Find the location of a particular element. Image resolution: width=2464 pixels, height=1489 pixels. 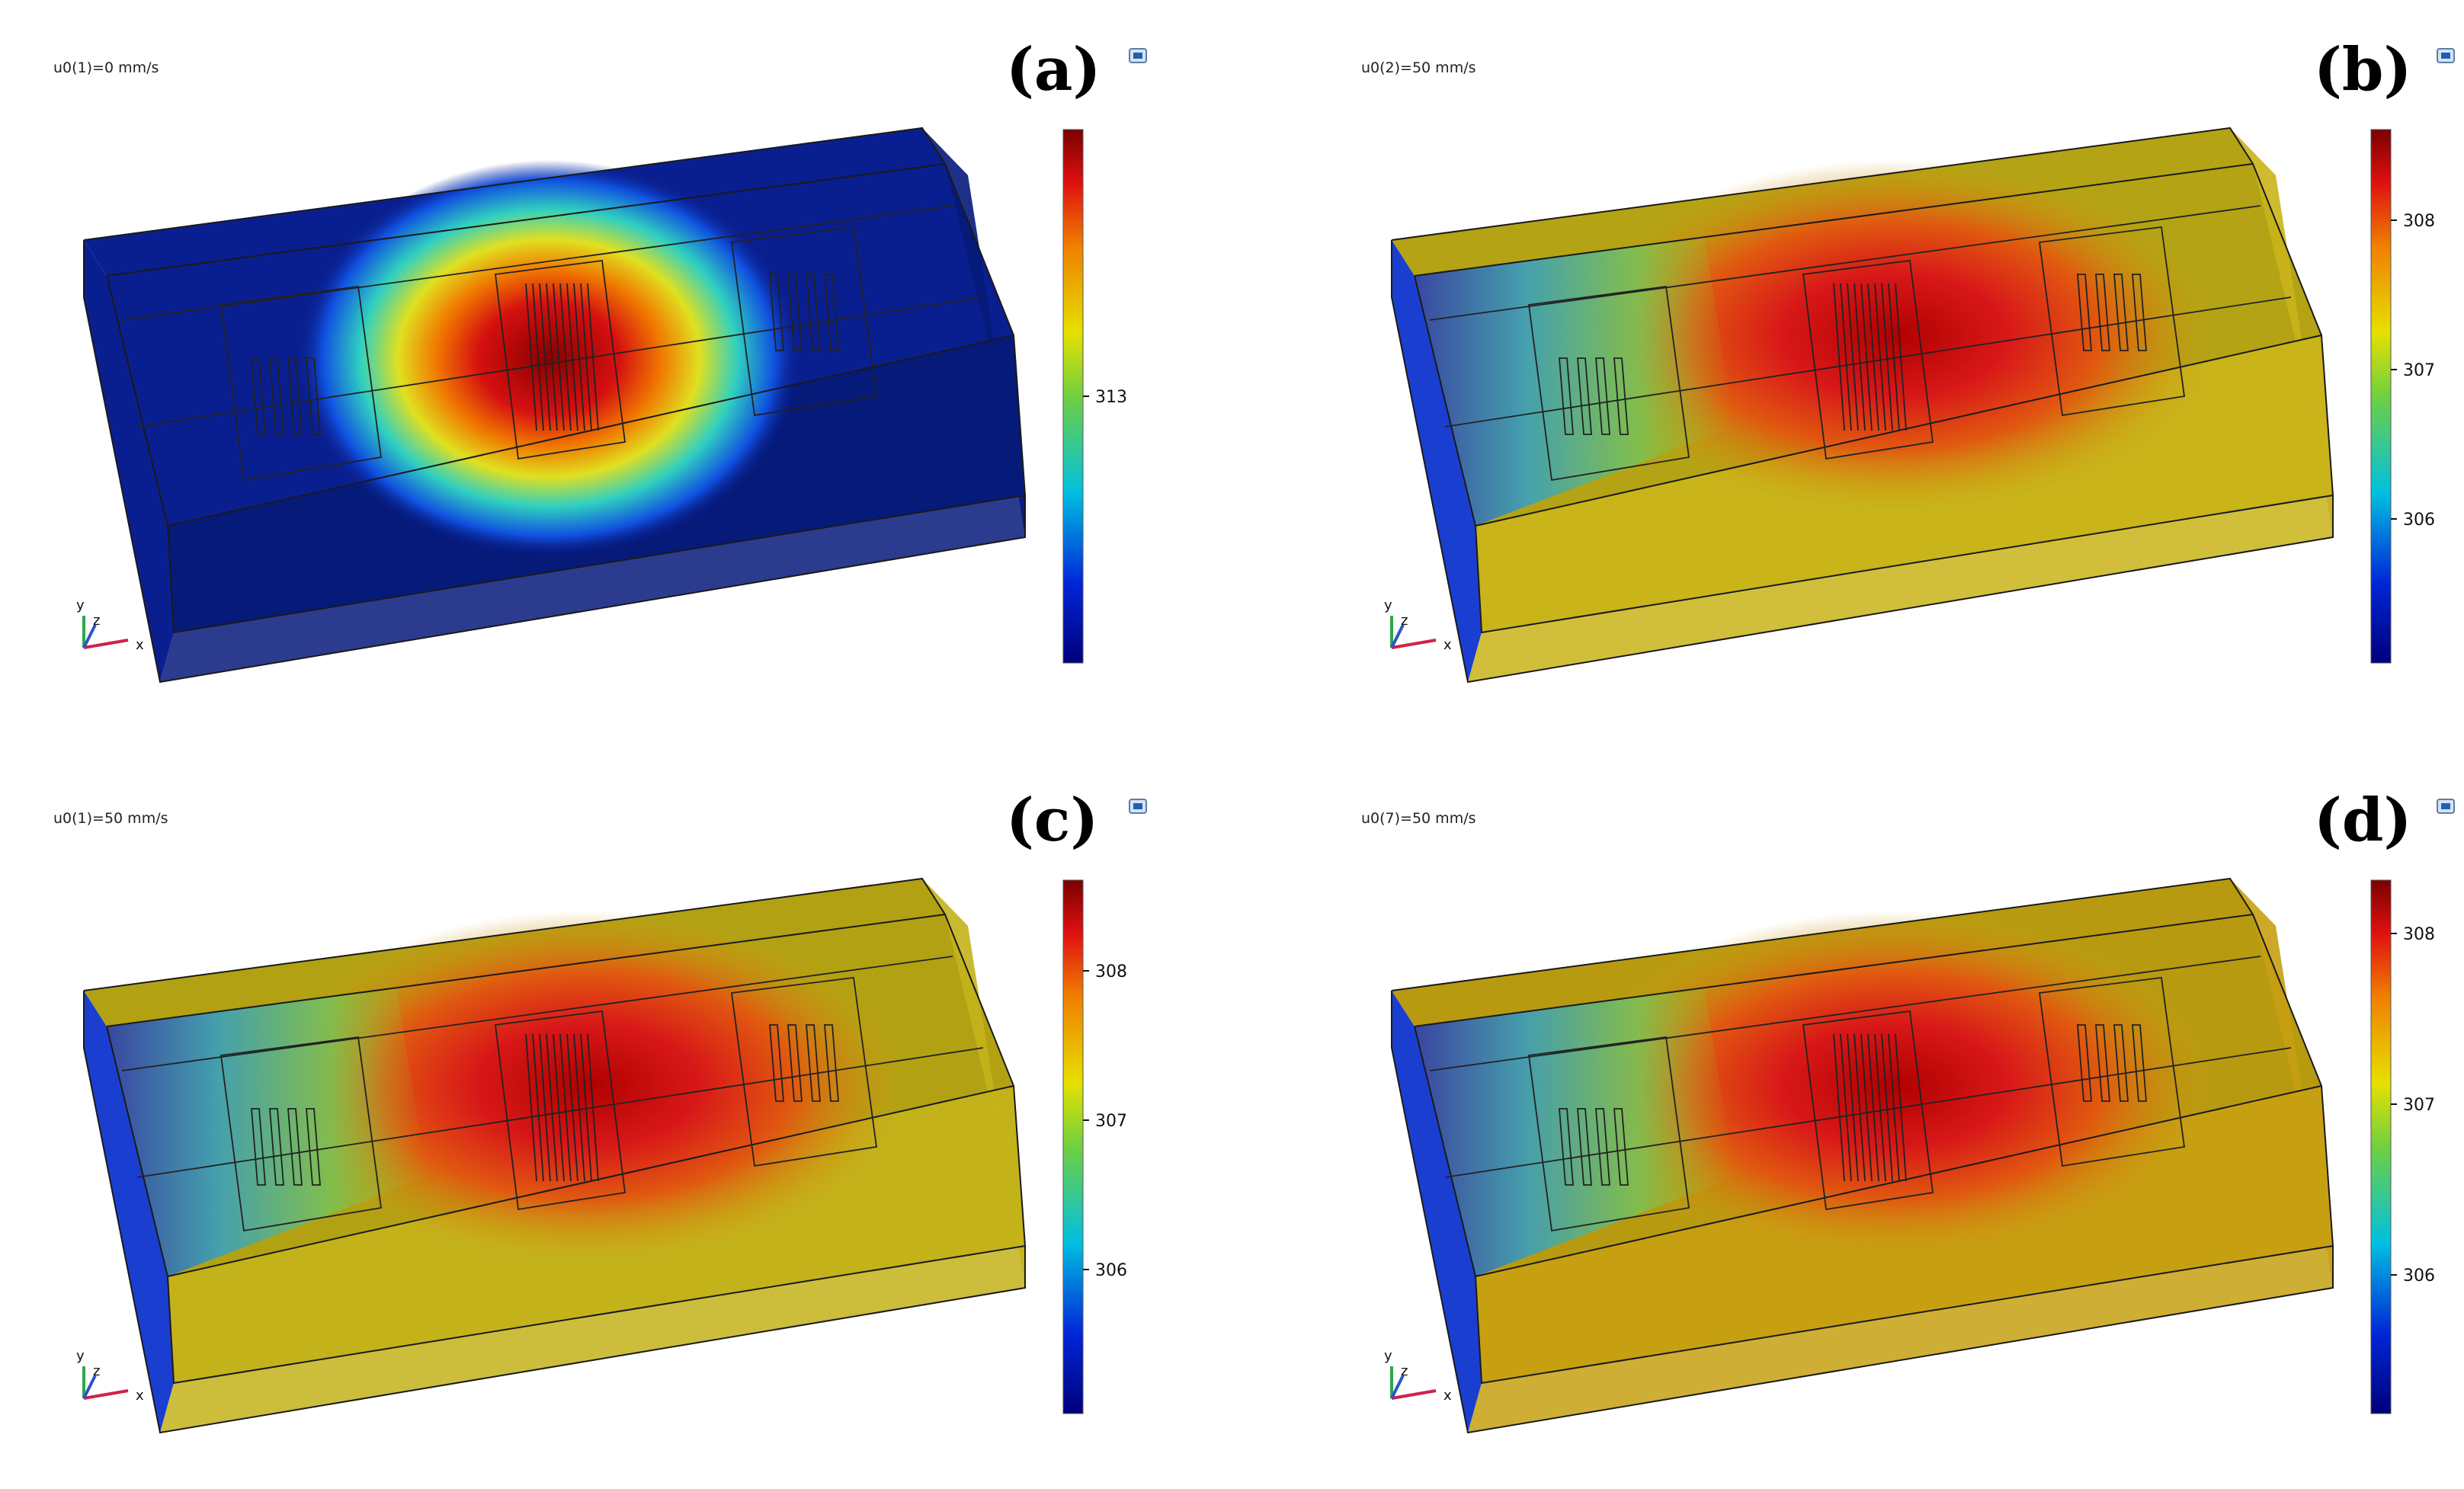

panel-label: (d) is located at coordinates (2362, 820).